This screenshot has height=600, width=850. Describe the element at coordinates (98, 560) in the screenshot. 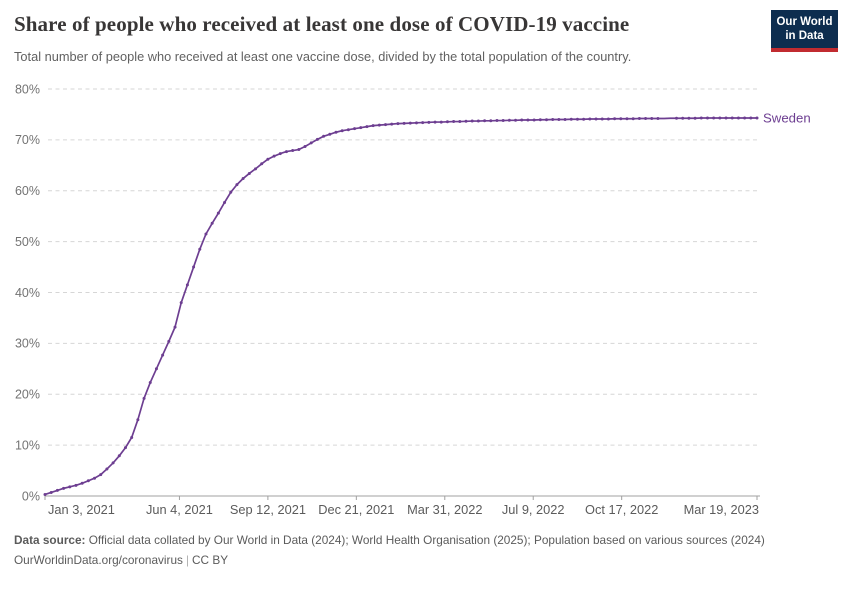

I see `coronavirus-page-link: OurWorldinData.org/coronavirus` at that location.